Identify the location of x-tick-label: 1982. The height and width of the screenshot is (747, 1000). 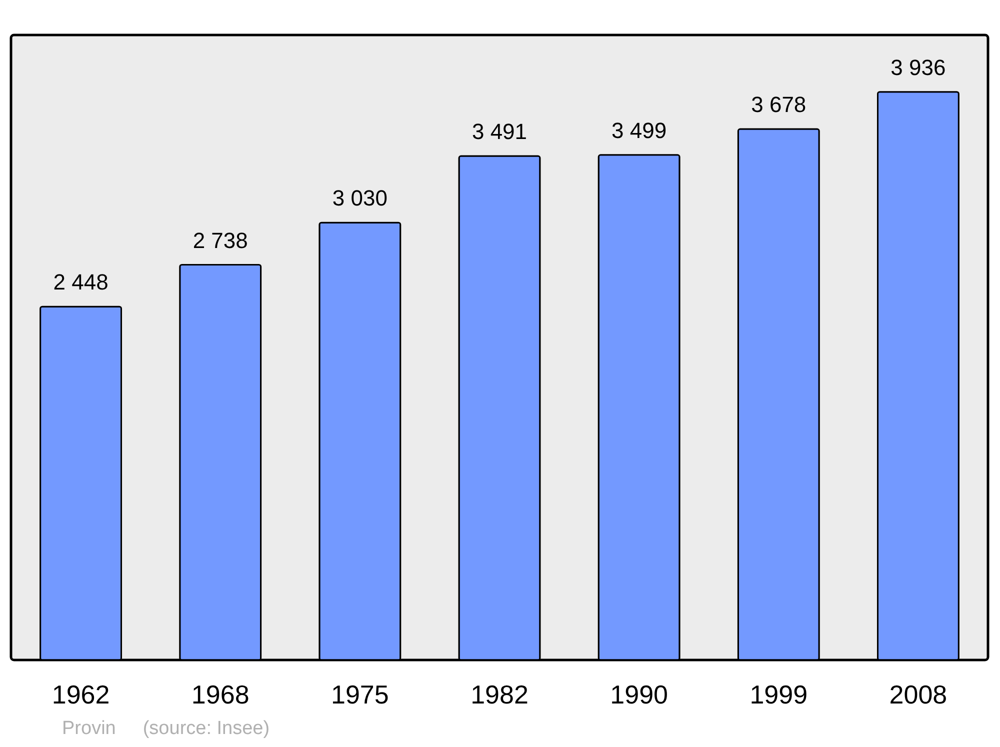
(499, 695).